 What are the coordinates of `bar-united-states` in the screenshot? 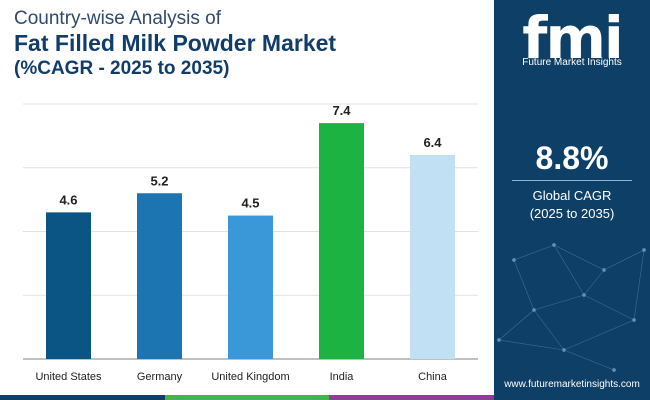 It's located at (68, 285).